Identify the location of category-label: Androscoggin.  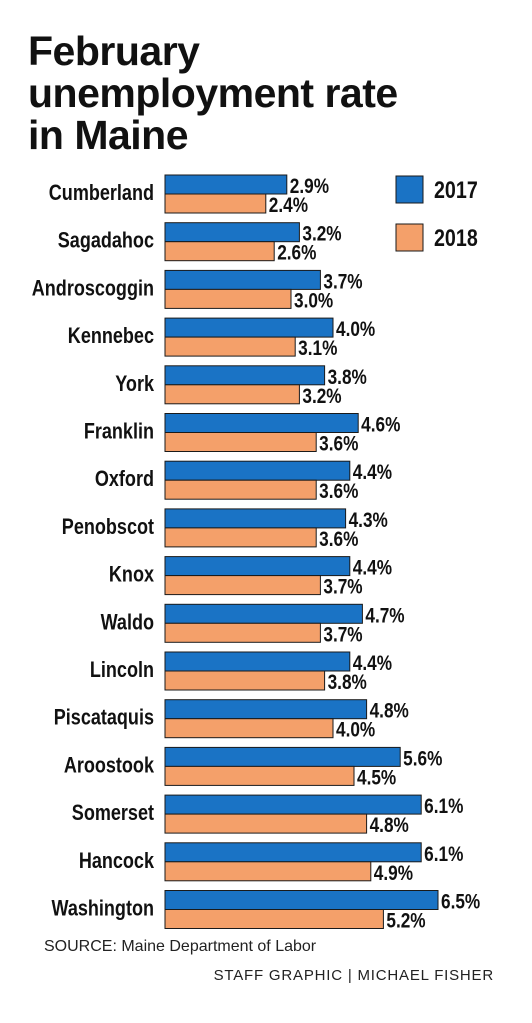
(93, 289).